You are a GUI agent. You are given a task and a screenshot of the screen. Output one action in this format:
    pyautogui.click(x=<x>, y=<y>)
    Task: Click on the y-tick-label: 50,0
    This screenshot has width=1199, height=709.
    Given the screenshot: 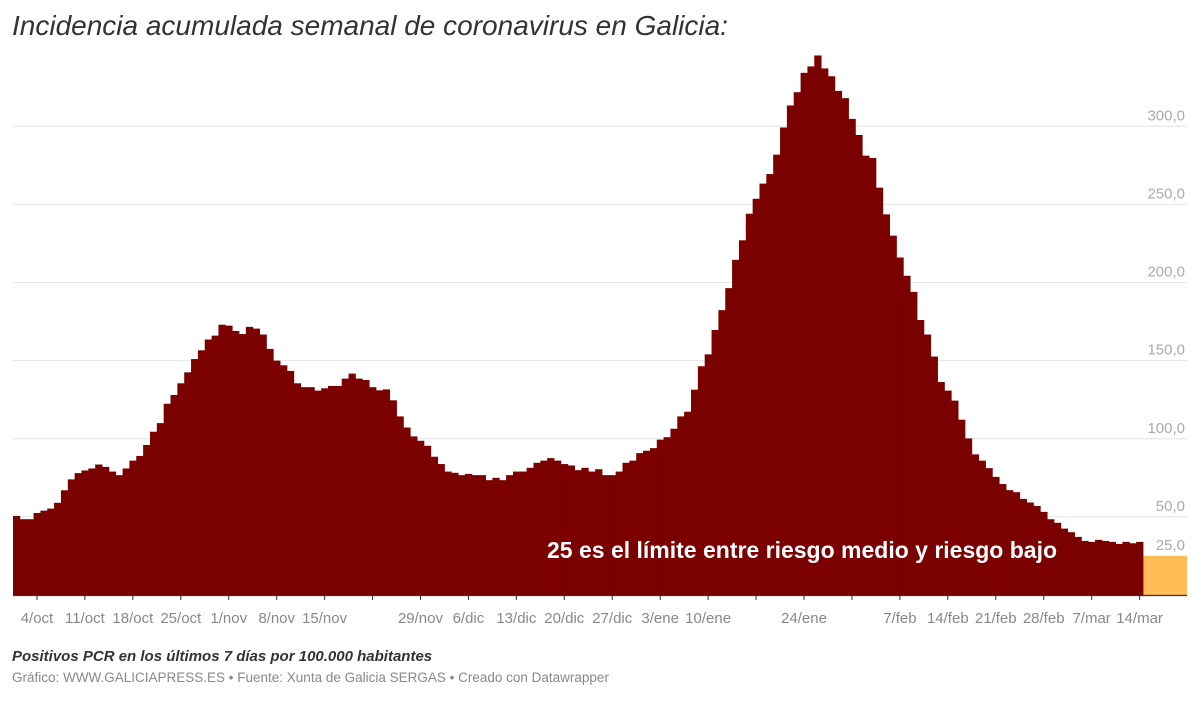 What is the action you would take?
    pyautogui.click(x=1170, y=506)
    